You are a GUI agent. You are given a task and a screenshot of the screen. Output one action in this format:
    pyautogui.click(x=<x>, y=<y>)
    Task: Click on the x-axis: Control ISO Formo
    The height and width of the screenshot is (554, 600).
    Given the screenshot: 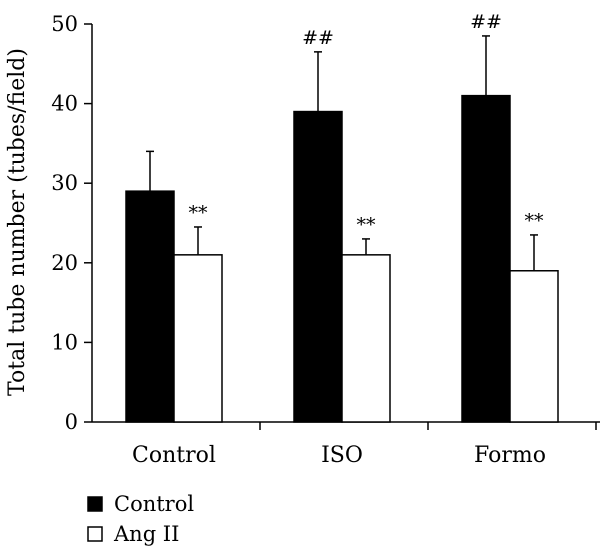 What is the action you would take?
    pyautogui.click(x=346, y=444)
    